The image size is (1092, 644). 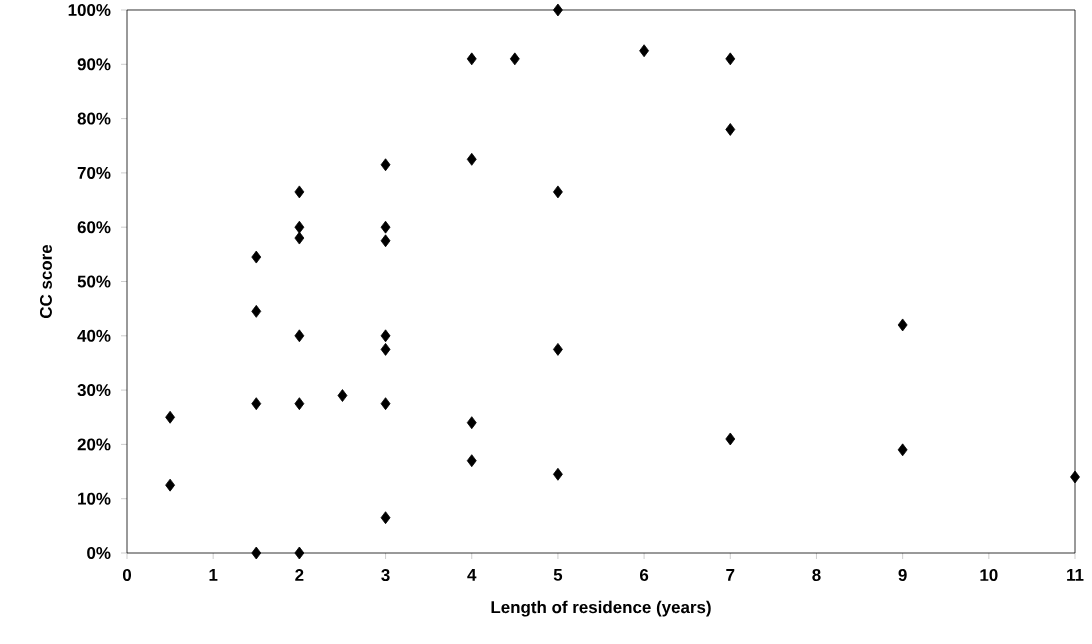 I want to click on x-tick-label: 5, so click(x=558, y=575).